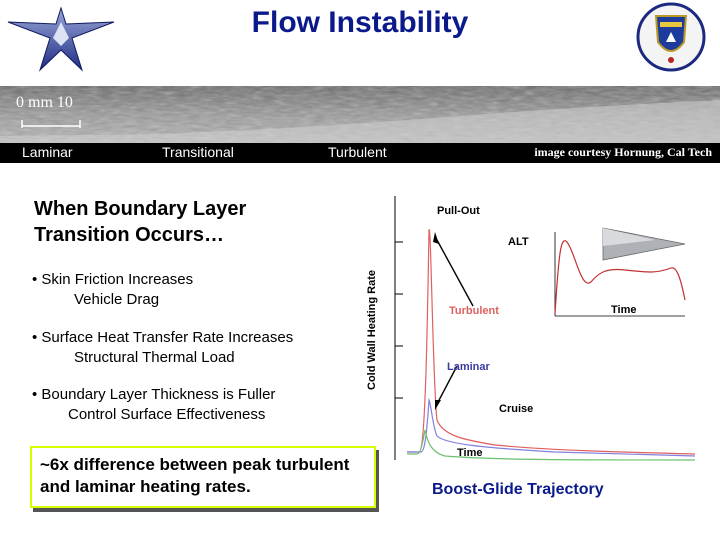  Describe the element at coordinates (47, 152) in the screenshot. I see `region-laminar: Laminar` at that location.